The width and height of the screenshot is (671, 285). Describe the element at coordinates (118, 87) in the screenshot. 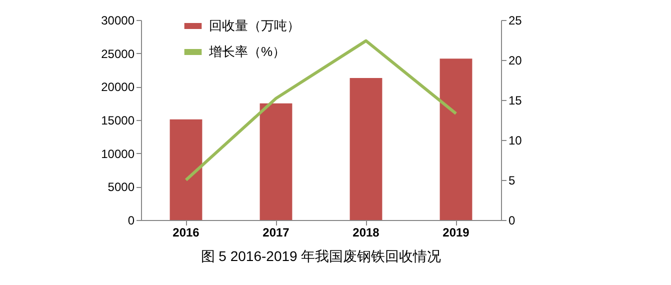

I see `y-tick-label: 20000` at that location.